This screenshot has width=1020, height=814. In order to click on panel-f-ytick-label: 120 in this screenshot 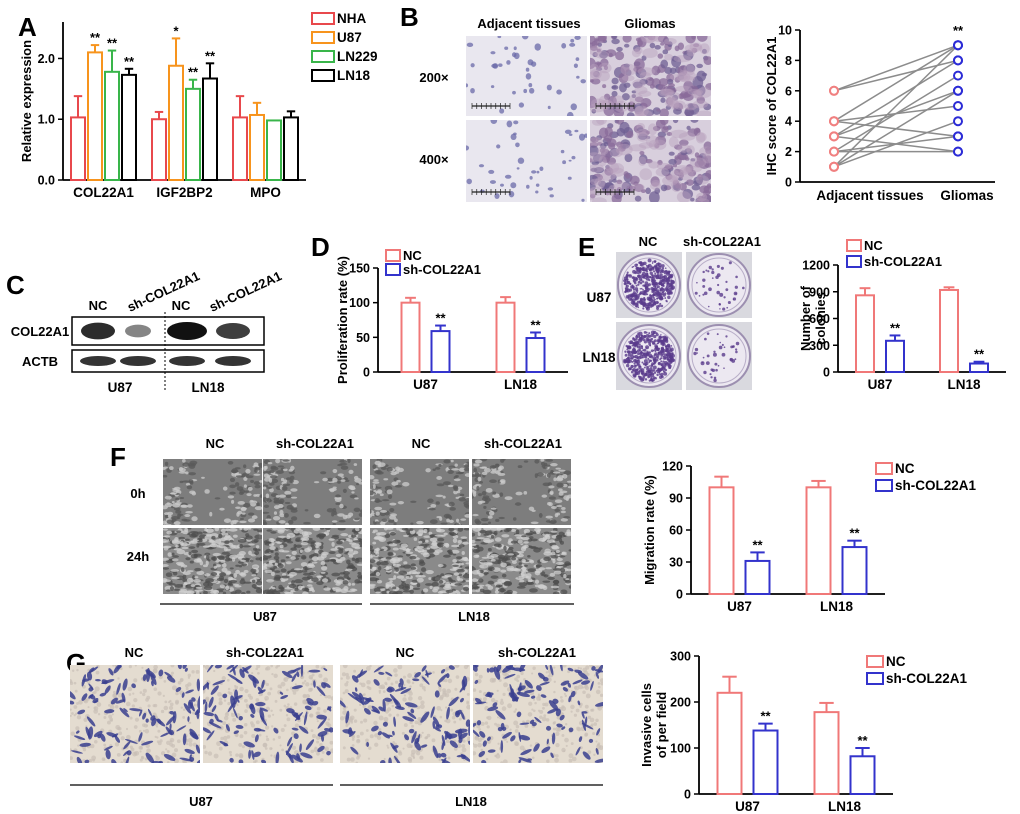, I will do `click(672, 467)`.